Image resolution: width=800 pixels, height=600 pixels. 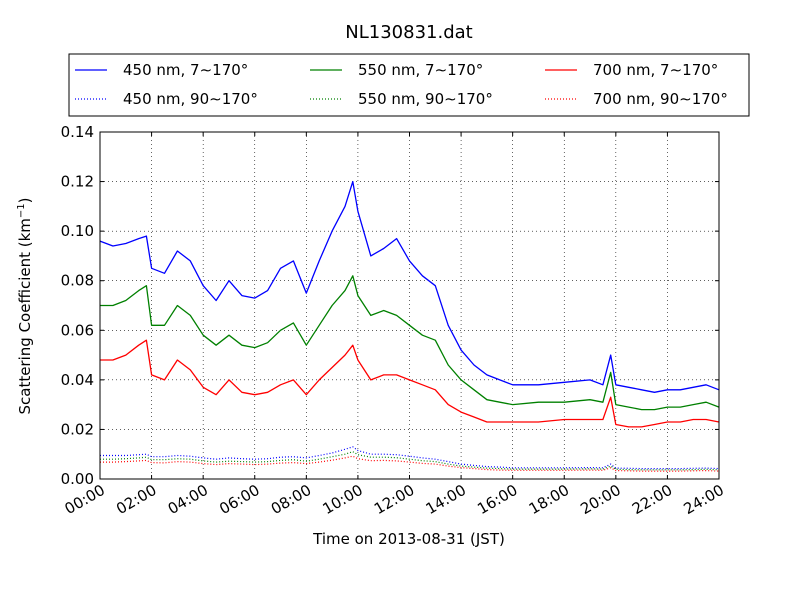 What do you see at coordinates (342, 499) in the screenshot?
I see `x-tick-label: 10:00` at bounding box center [342, 499].